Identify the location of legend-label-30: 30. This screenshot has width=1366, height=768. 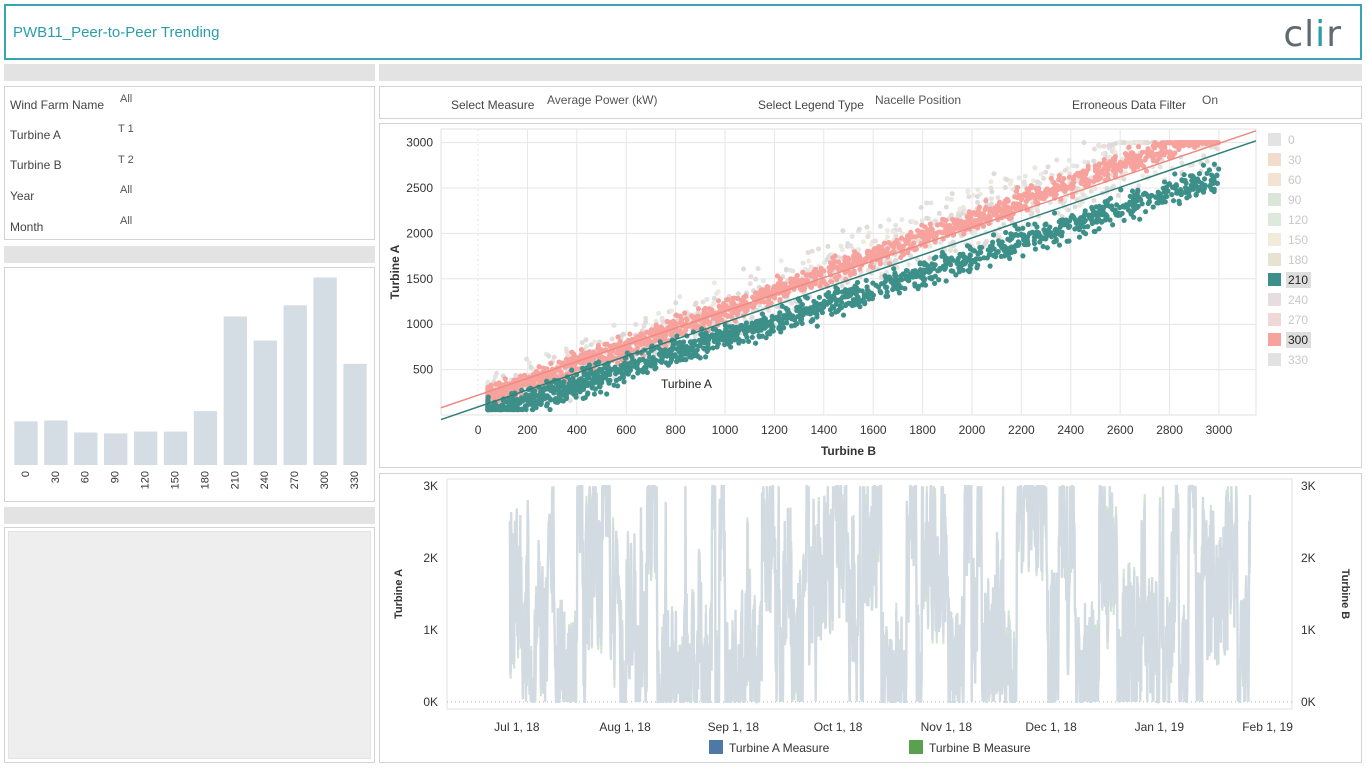
(1295, 160).